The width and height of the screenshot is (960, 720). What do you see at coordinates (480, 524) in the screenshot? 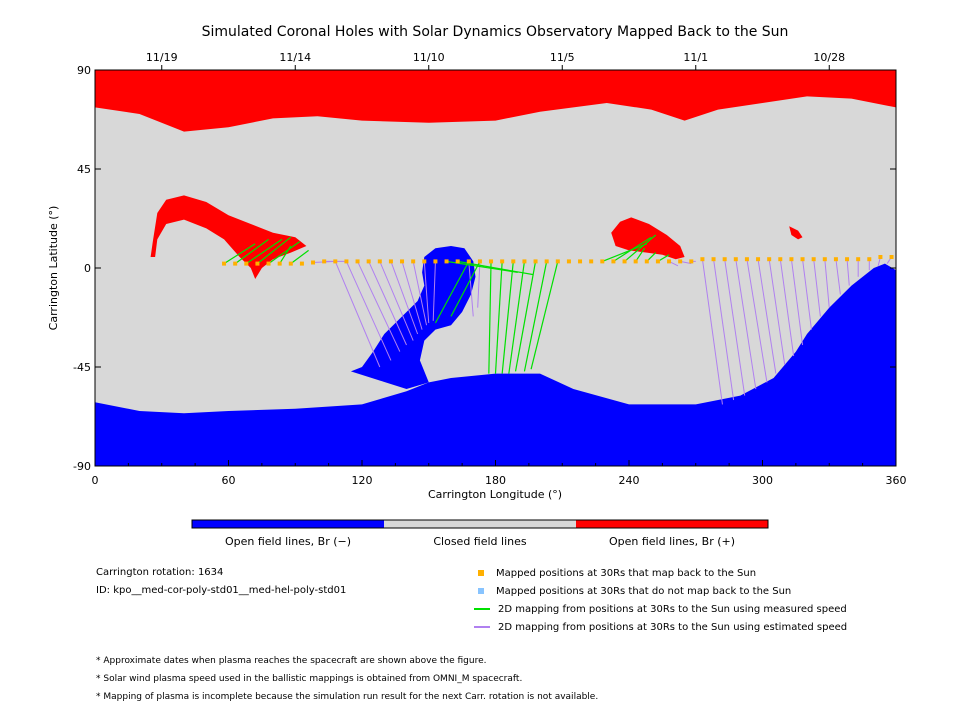
I see `colorbar-frame` at bounding box center [480, 524].